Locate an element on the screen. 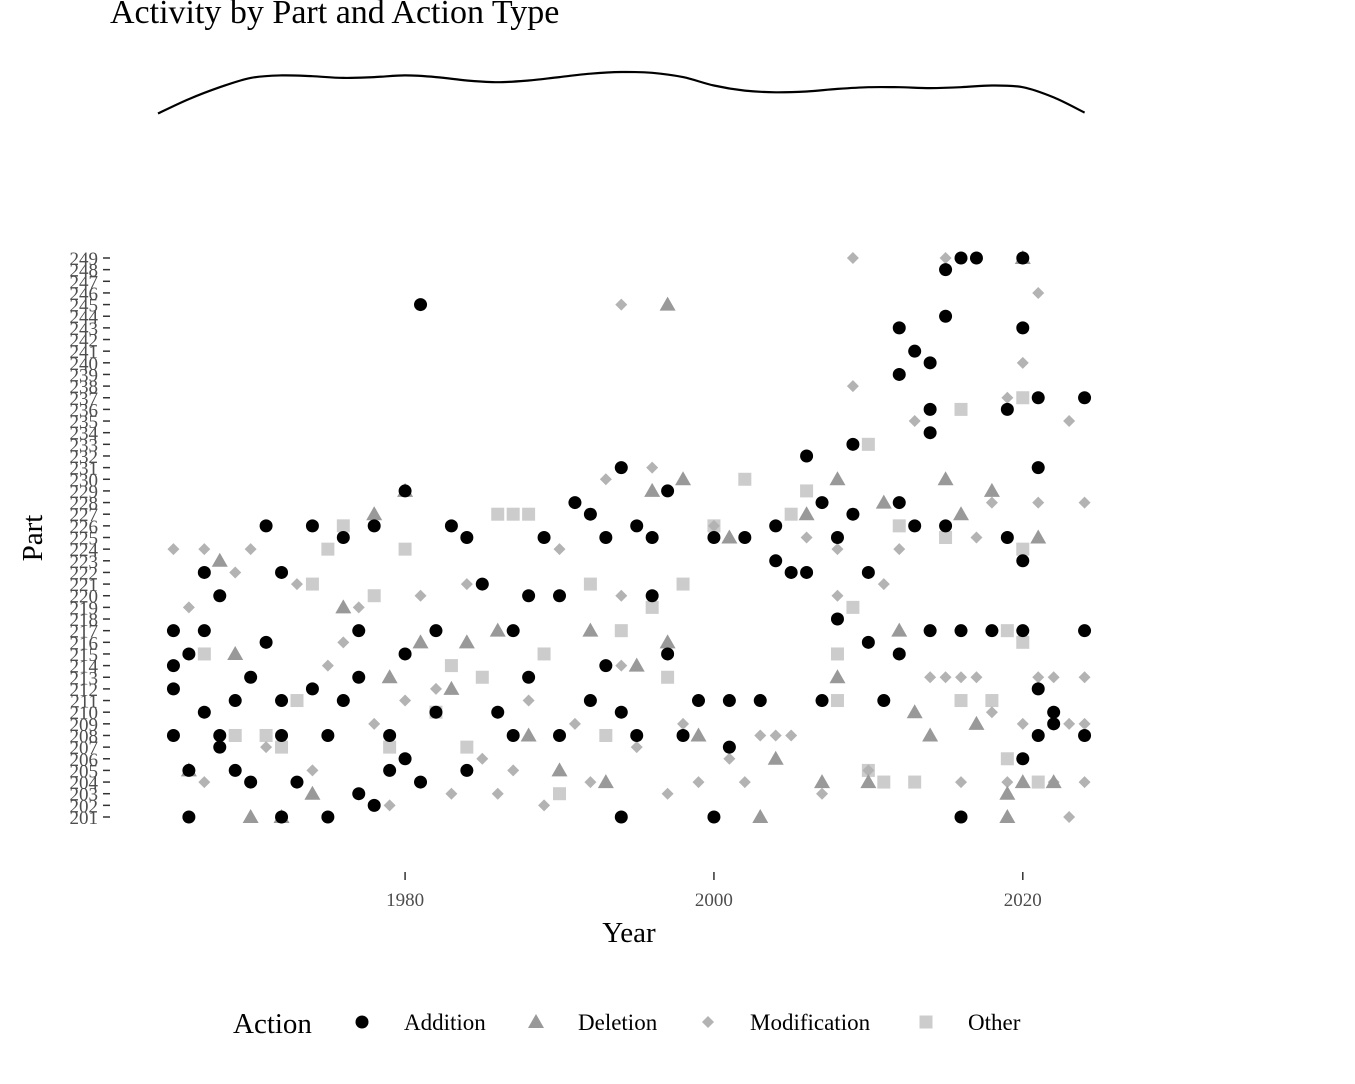 Image resolution: width=1355 pixels, height=1084 pixels. y-tick-label-241: 241 is located at coordinates (84, 352).